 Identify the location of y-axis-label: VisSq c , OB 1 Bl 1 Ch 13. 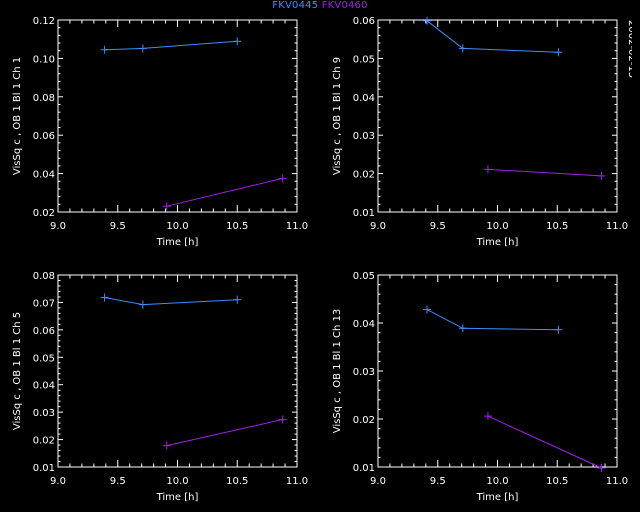
(337, 371).